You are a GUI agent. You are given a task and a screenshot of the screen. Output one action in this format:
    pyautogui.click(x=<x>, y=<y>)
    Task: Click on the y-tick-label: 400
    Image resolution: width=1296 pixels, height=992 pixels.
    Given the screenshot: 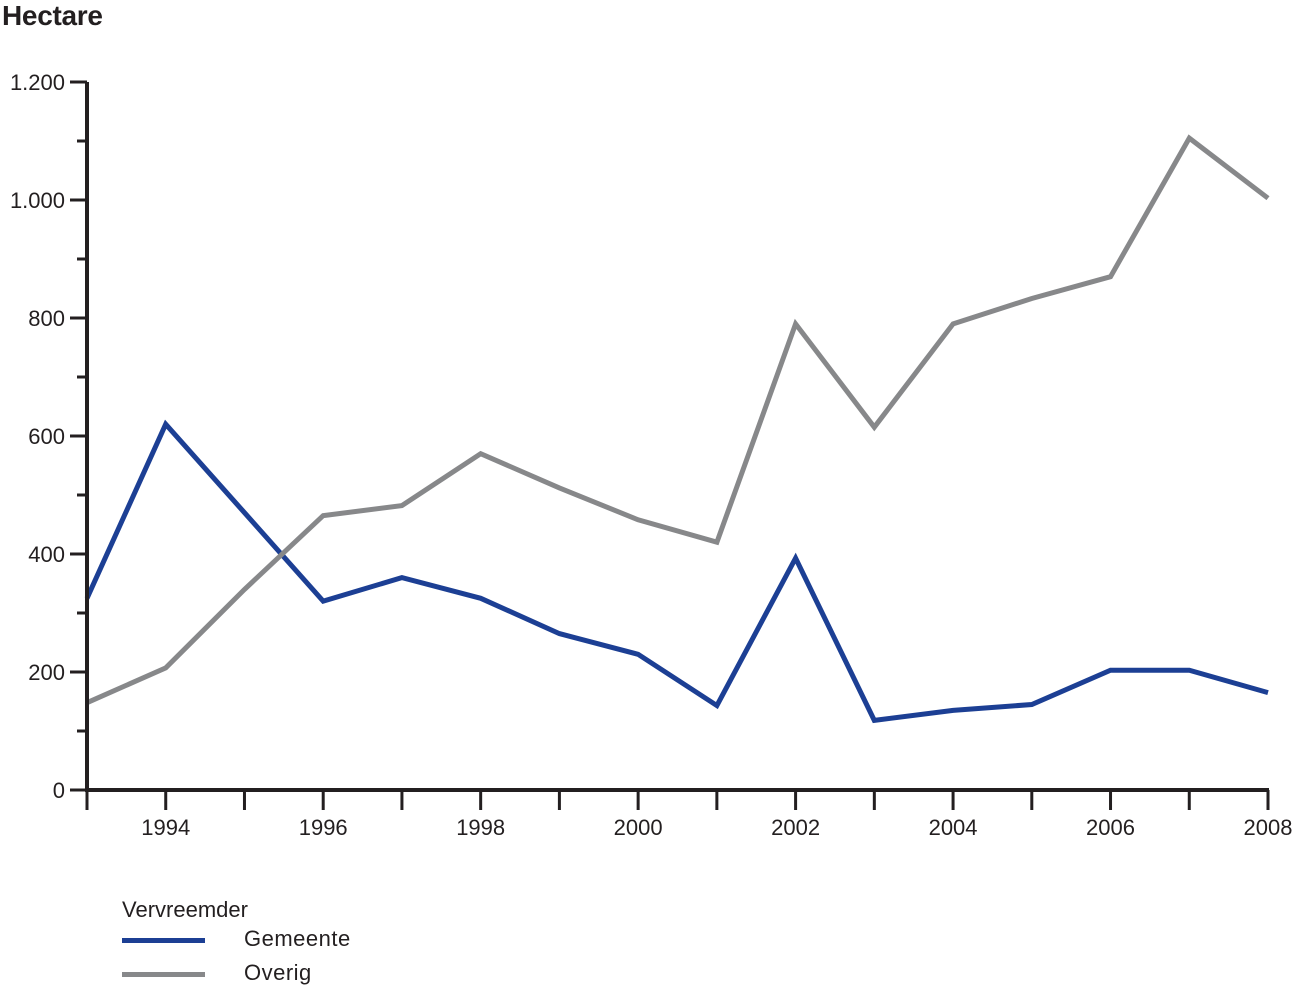 What is the action you would take?
    pyautogui.click(x=46, y=554)
    